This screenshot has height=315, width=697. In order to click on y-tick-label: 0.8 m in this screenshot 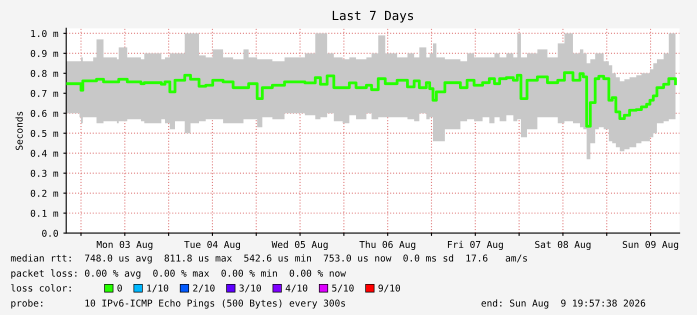, I will do `click(44, 74)`.